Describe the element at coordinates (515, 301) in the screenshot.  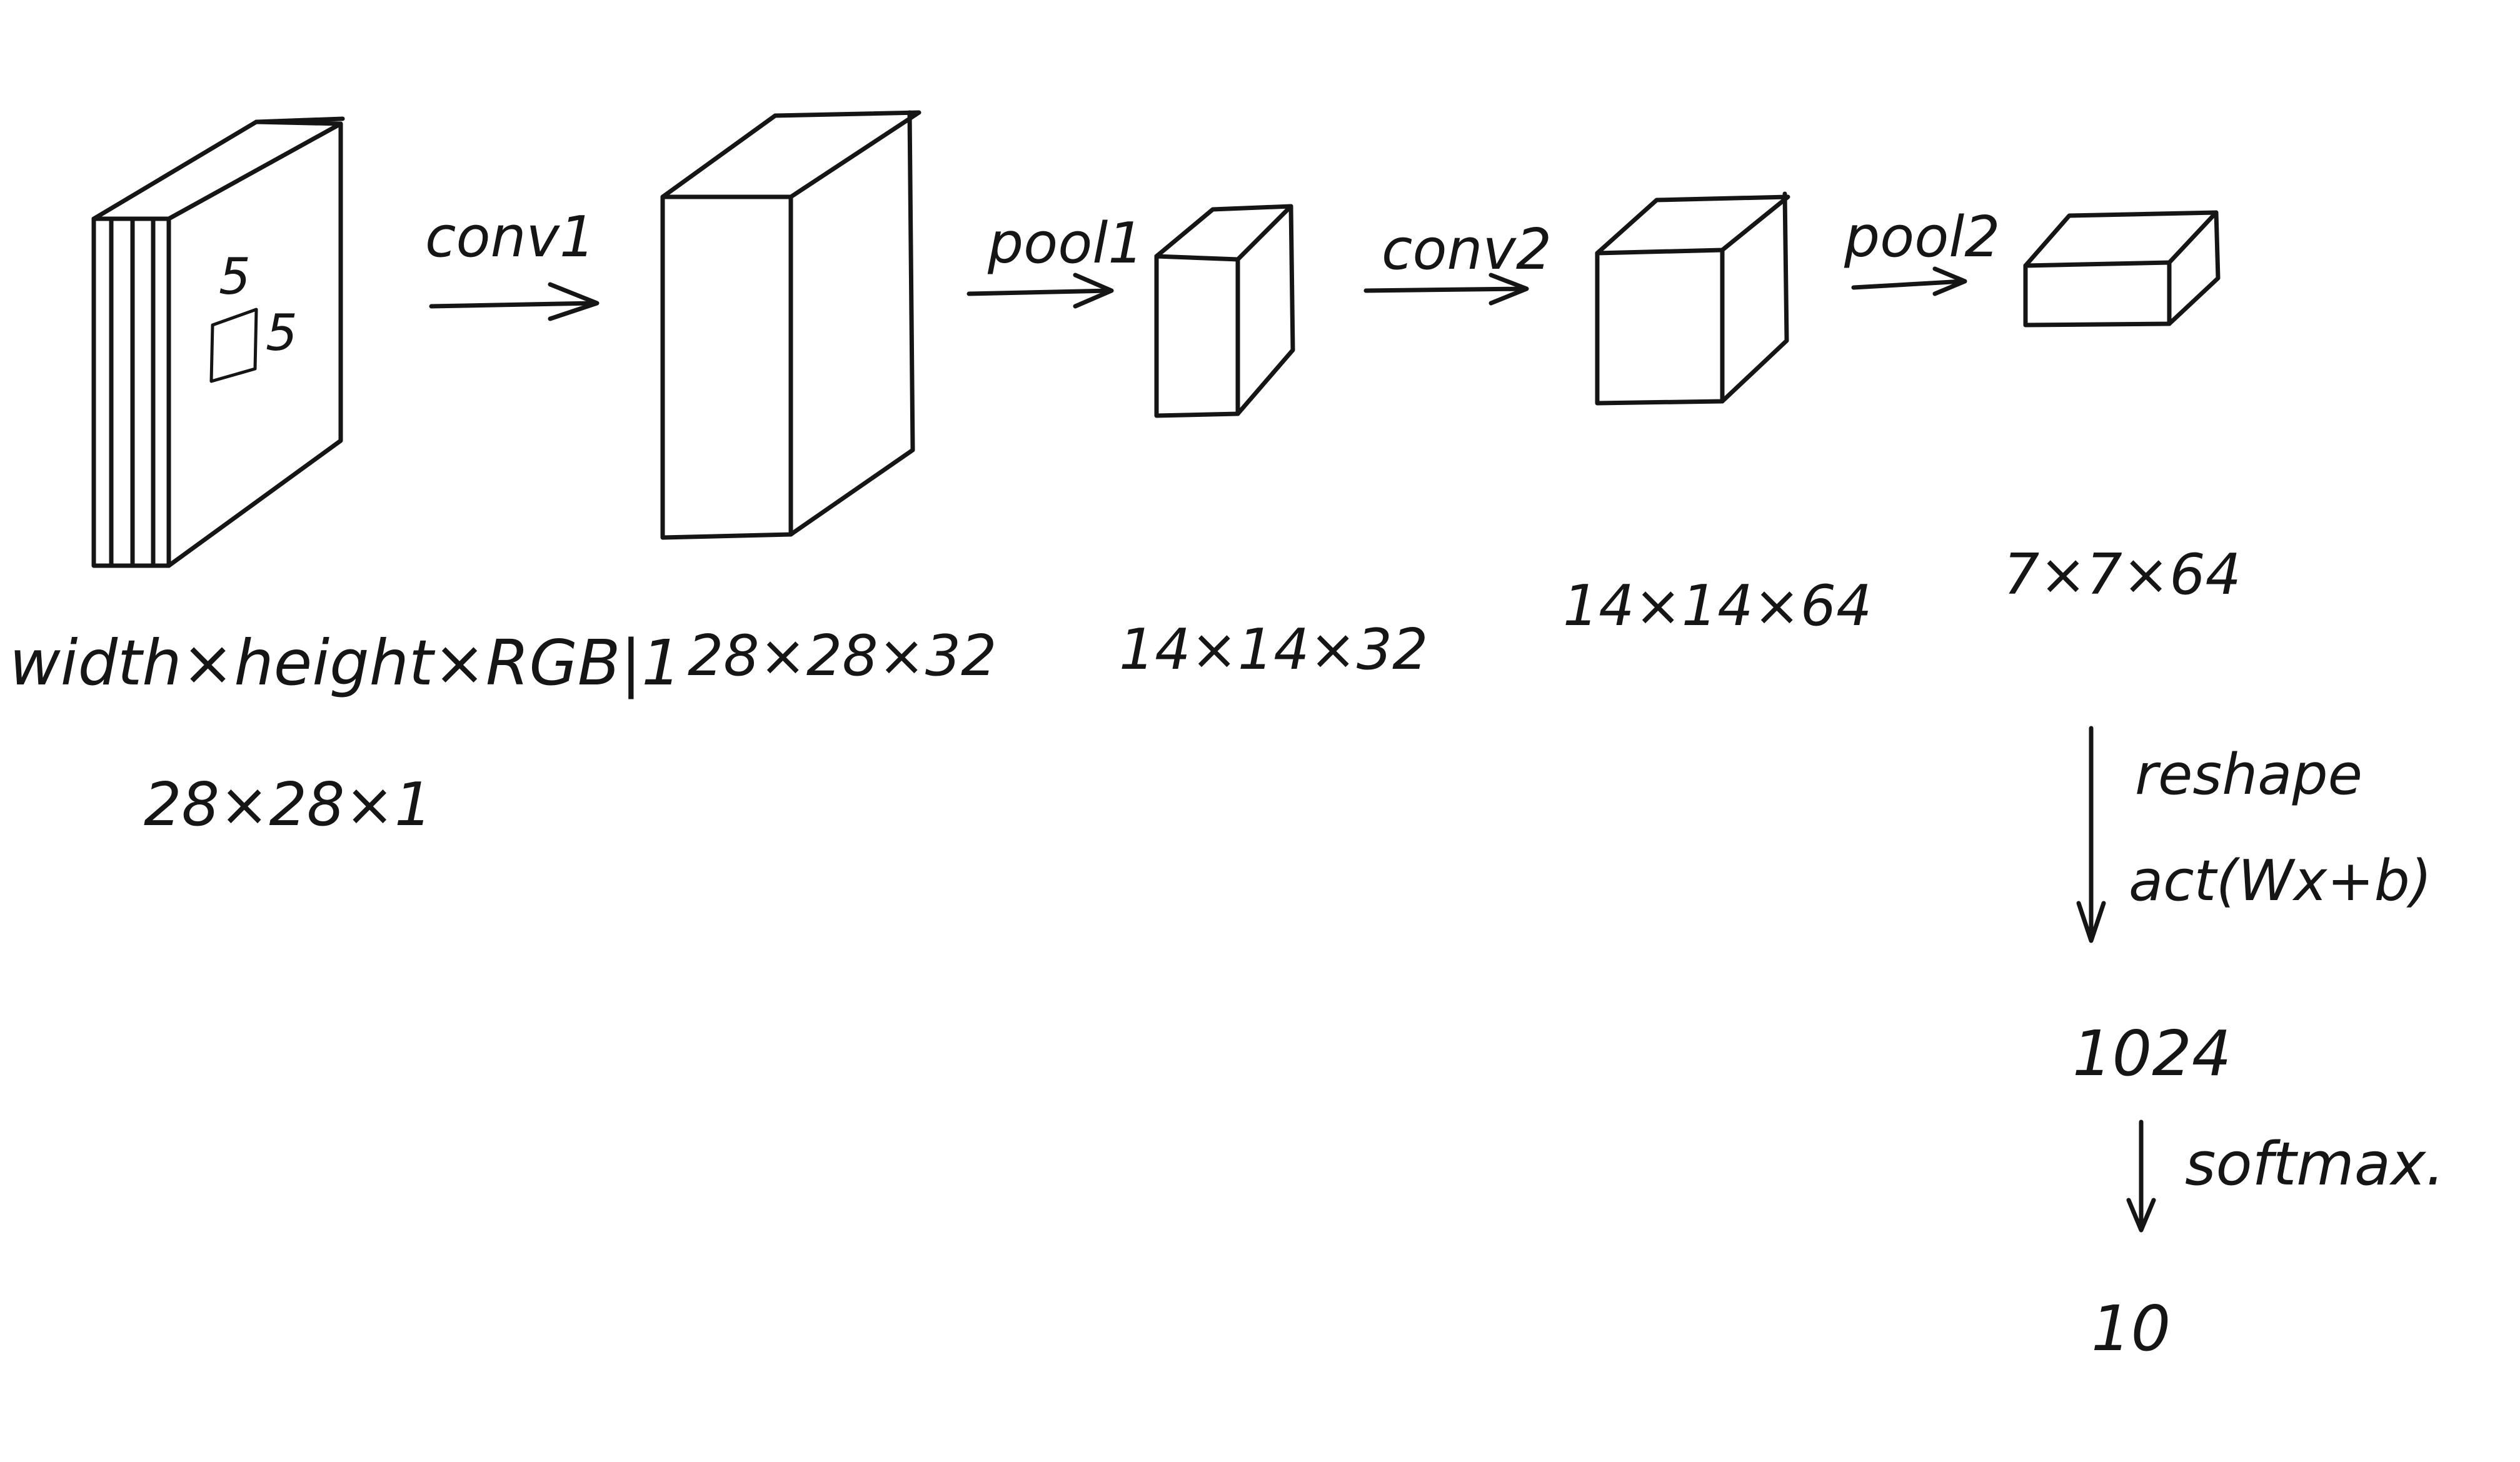
I see `conv1-arrow` at that location.